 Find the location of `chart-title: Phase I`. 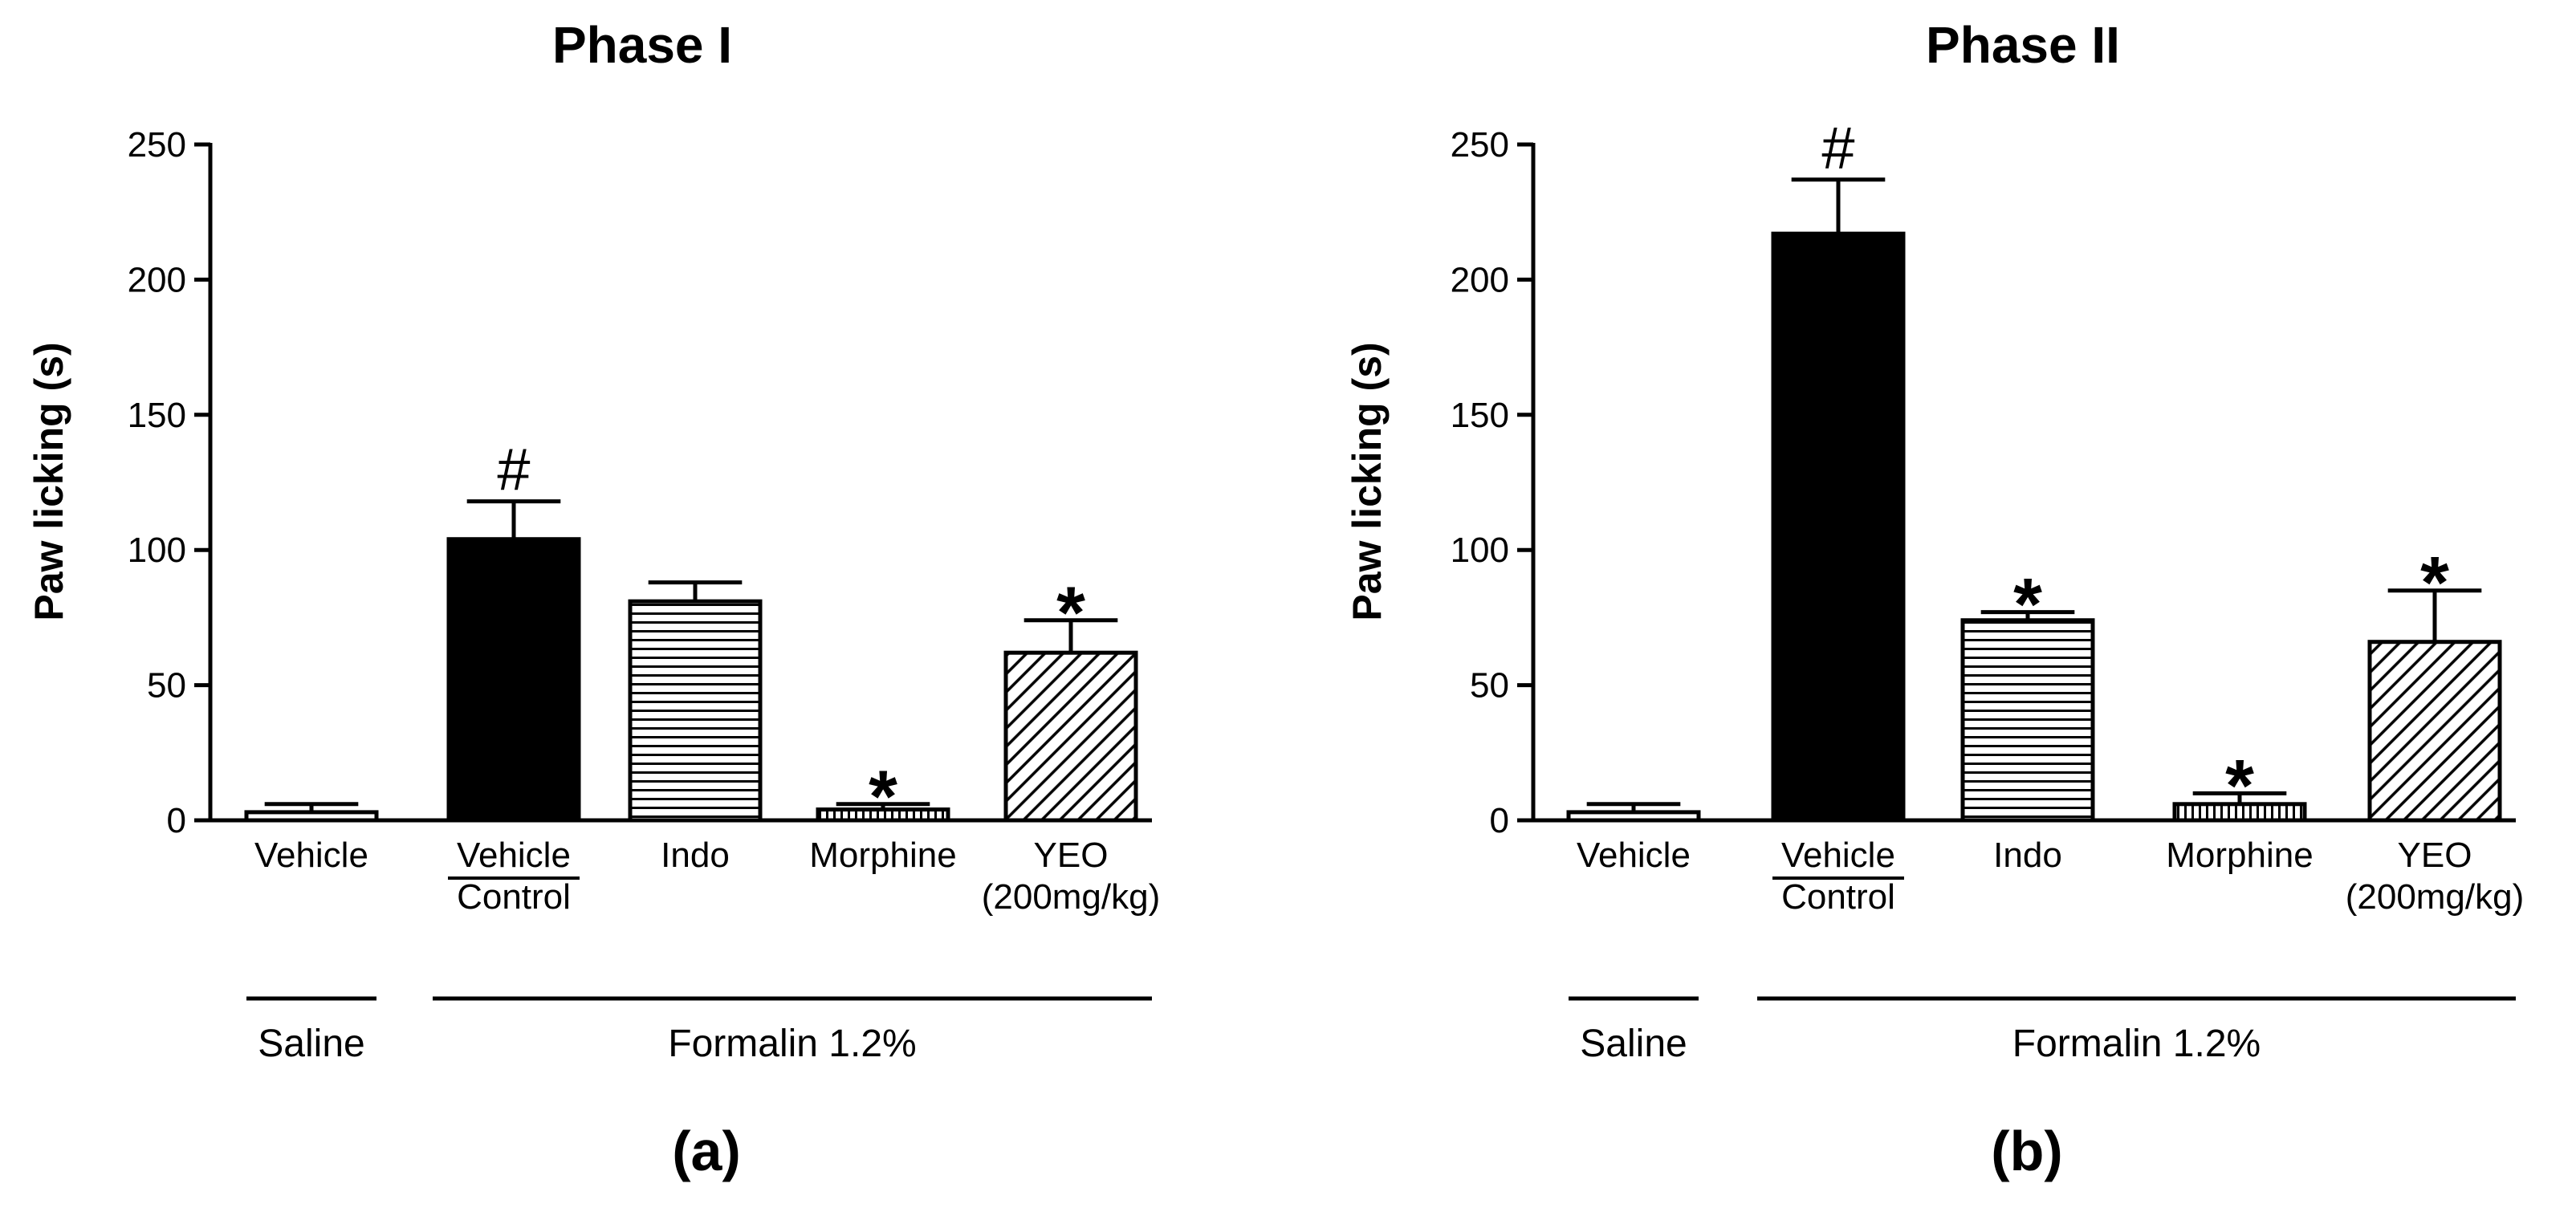

chart-title: Phase I is located at coordinates (642, 45).